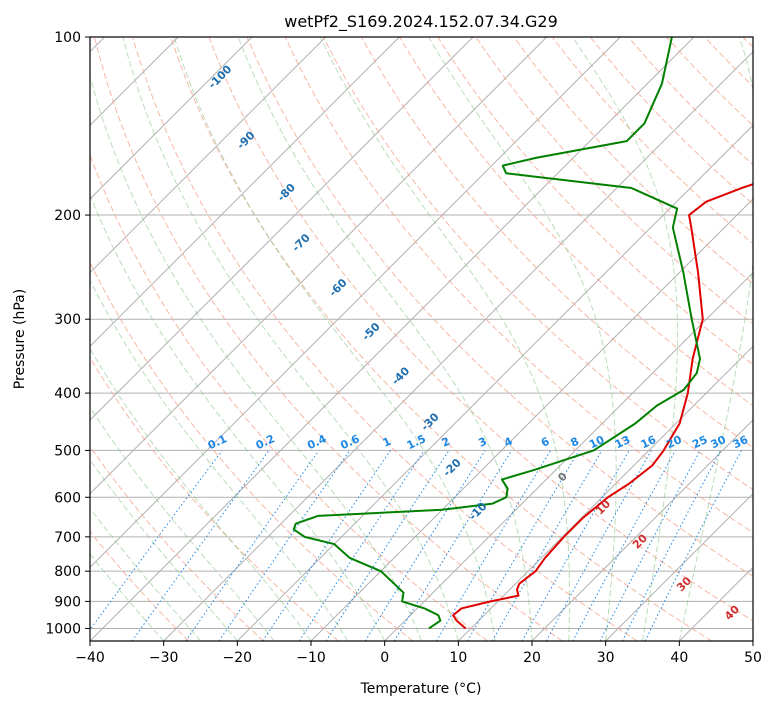 This screenshot has height=708, width=775. I want to click on x-tick-label: 30, so click(606, 658).